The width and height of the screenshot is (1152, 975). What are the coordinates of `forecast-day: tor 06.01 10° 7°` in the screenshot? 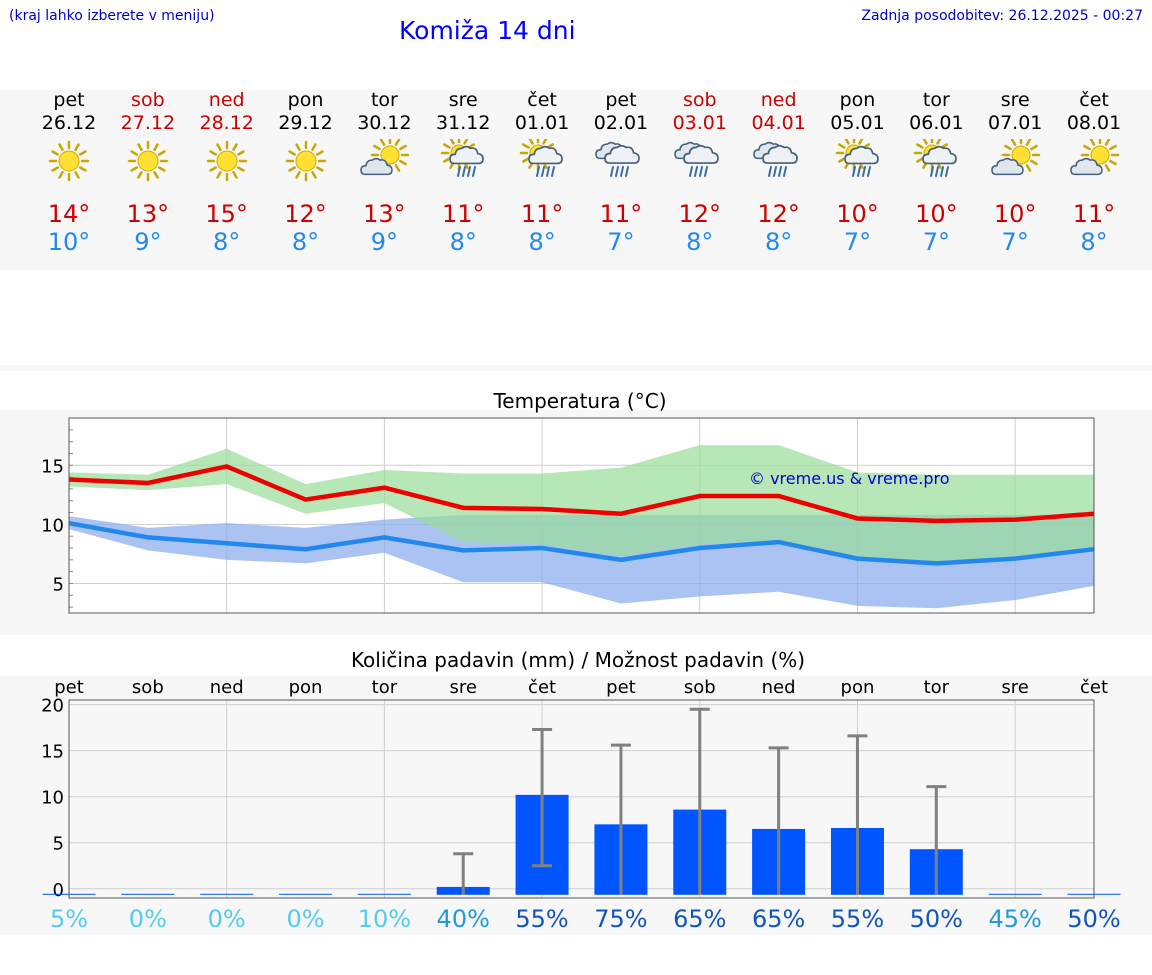 It's located at (936, 172).